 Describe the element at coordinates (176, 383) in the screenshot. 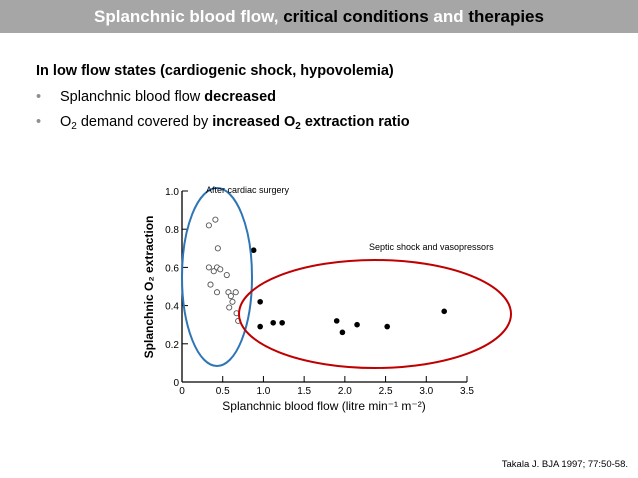

I see `y-tick-label: 0` at that location.